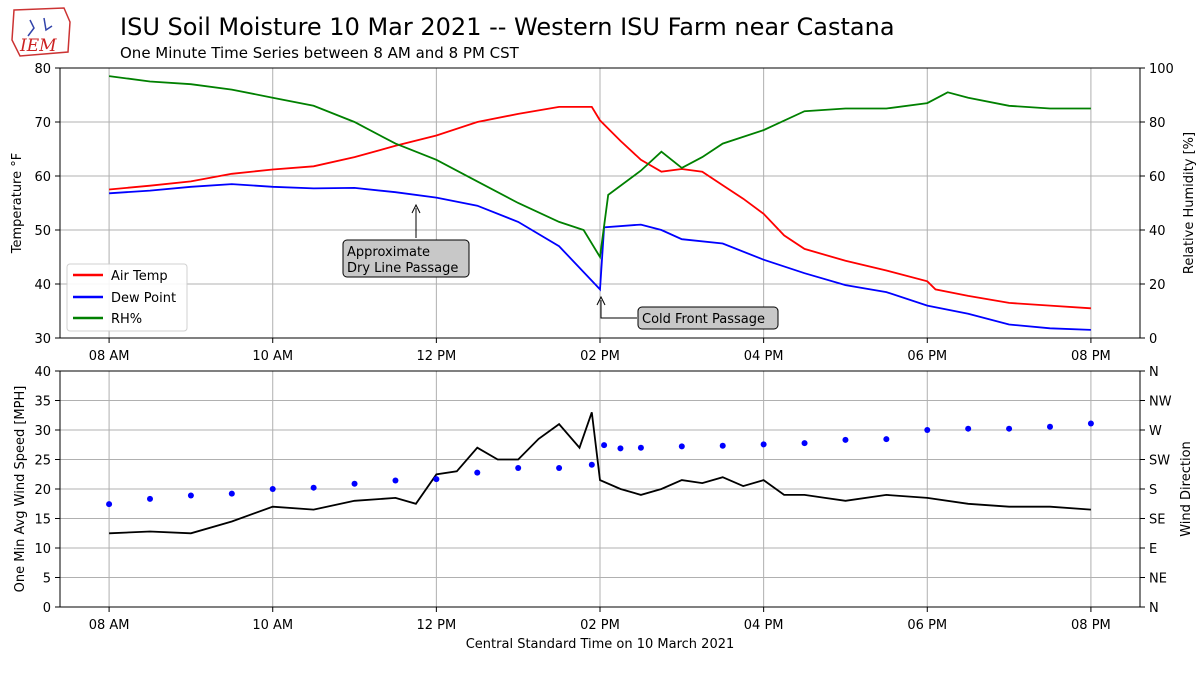  Describe the element at coordinates (109, 356) in the screenshot. I see `x-tick-label: 08 AM` at that location.